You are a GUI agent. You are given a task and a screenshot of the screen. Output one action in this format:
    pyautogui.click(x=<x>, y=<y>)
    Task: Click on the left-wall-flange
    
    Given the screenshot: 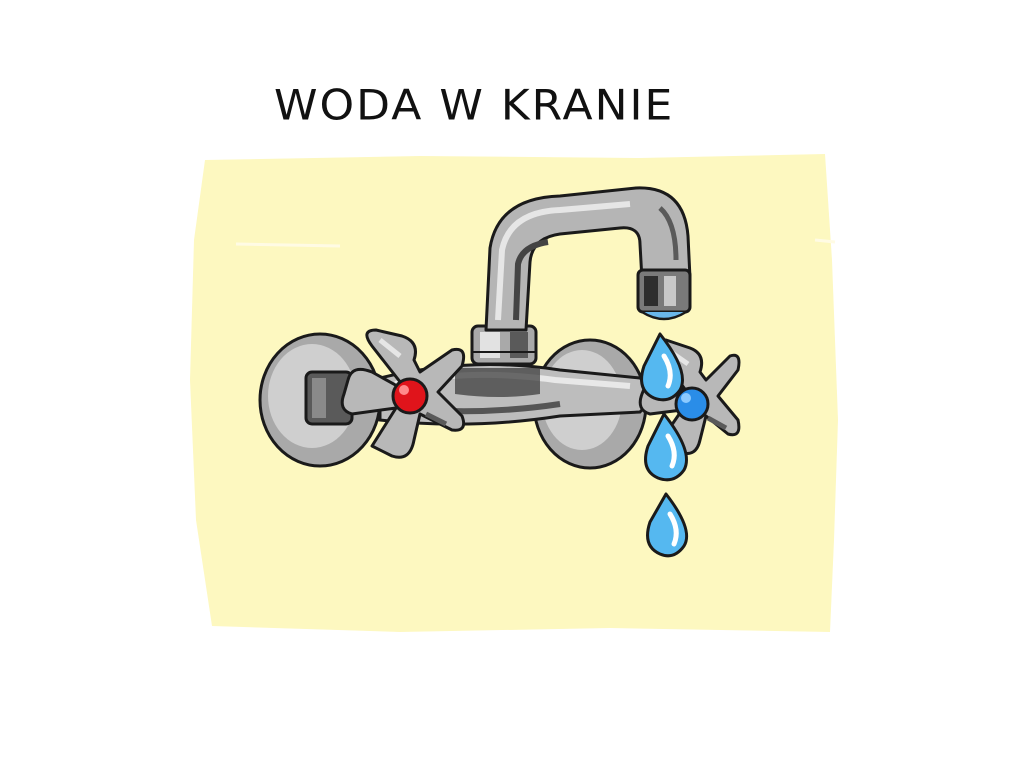 What is the action you would take?
    pyautogui.click(x=320, y=400)
    